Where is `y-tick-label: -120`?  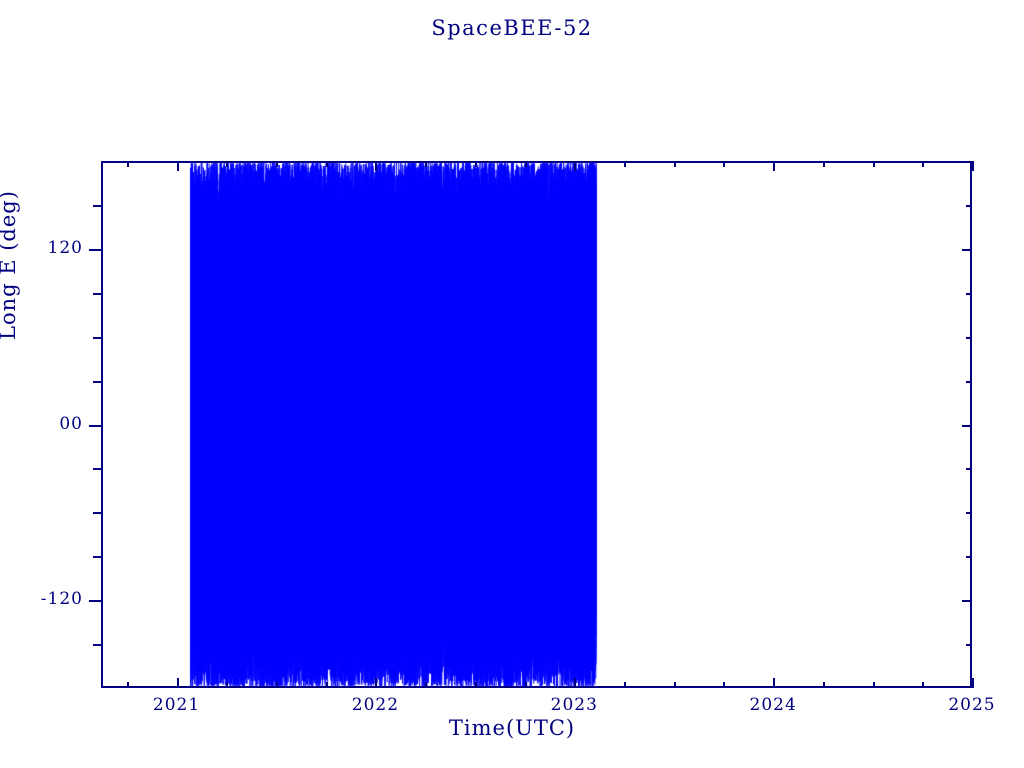
y-tick-label: -120 is located at coordinates (61, 599).